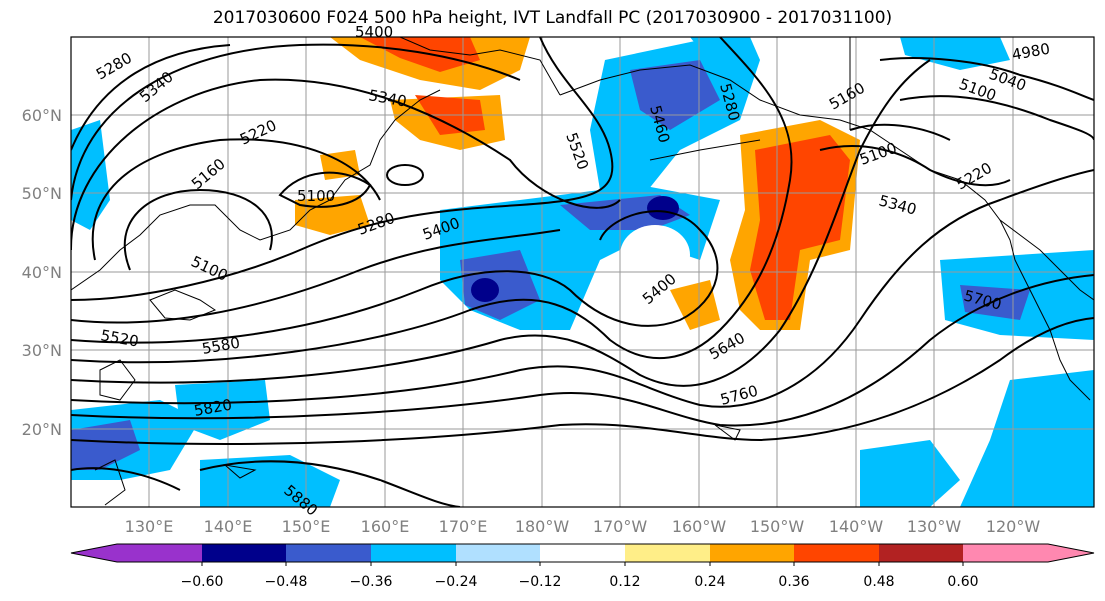 The height and width of the screenshot is (601, 1105). What do you see at coordinates (306, 526) in the screenshot?
I see `lon-tick-label: 150°E` at bounding box center [306, 526].